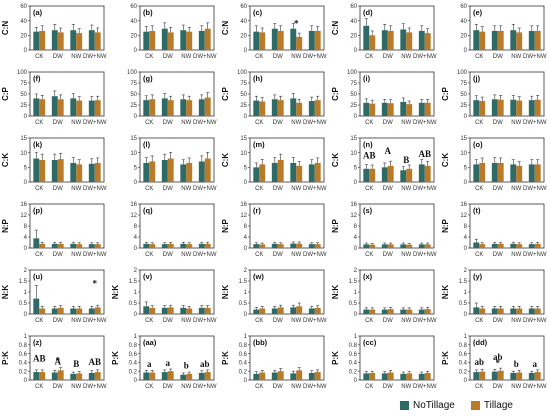 The height and width of the screenshot is (417, 550). What do you see at coordinates (95, 284) in the screenshot?
I see `panel-u-annotation: *` at bounding box center [95, 284].